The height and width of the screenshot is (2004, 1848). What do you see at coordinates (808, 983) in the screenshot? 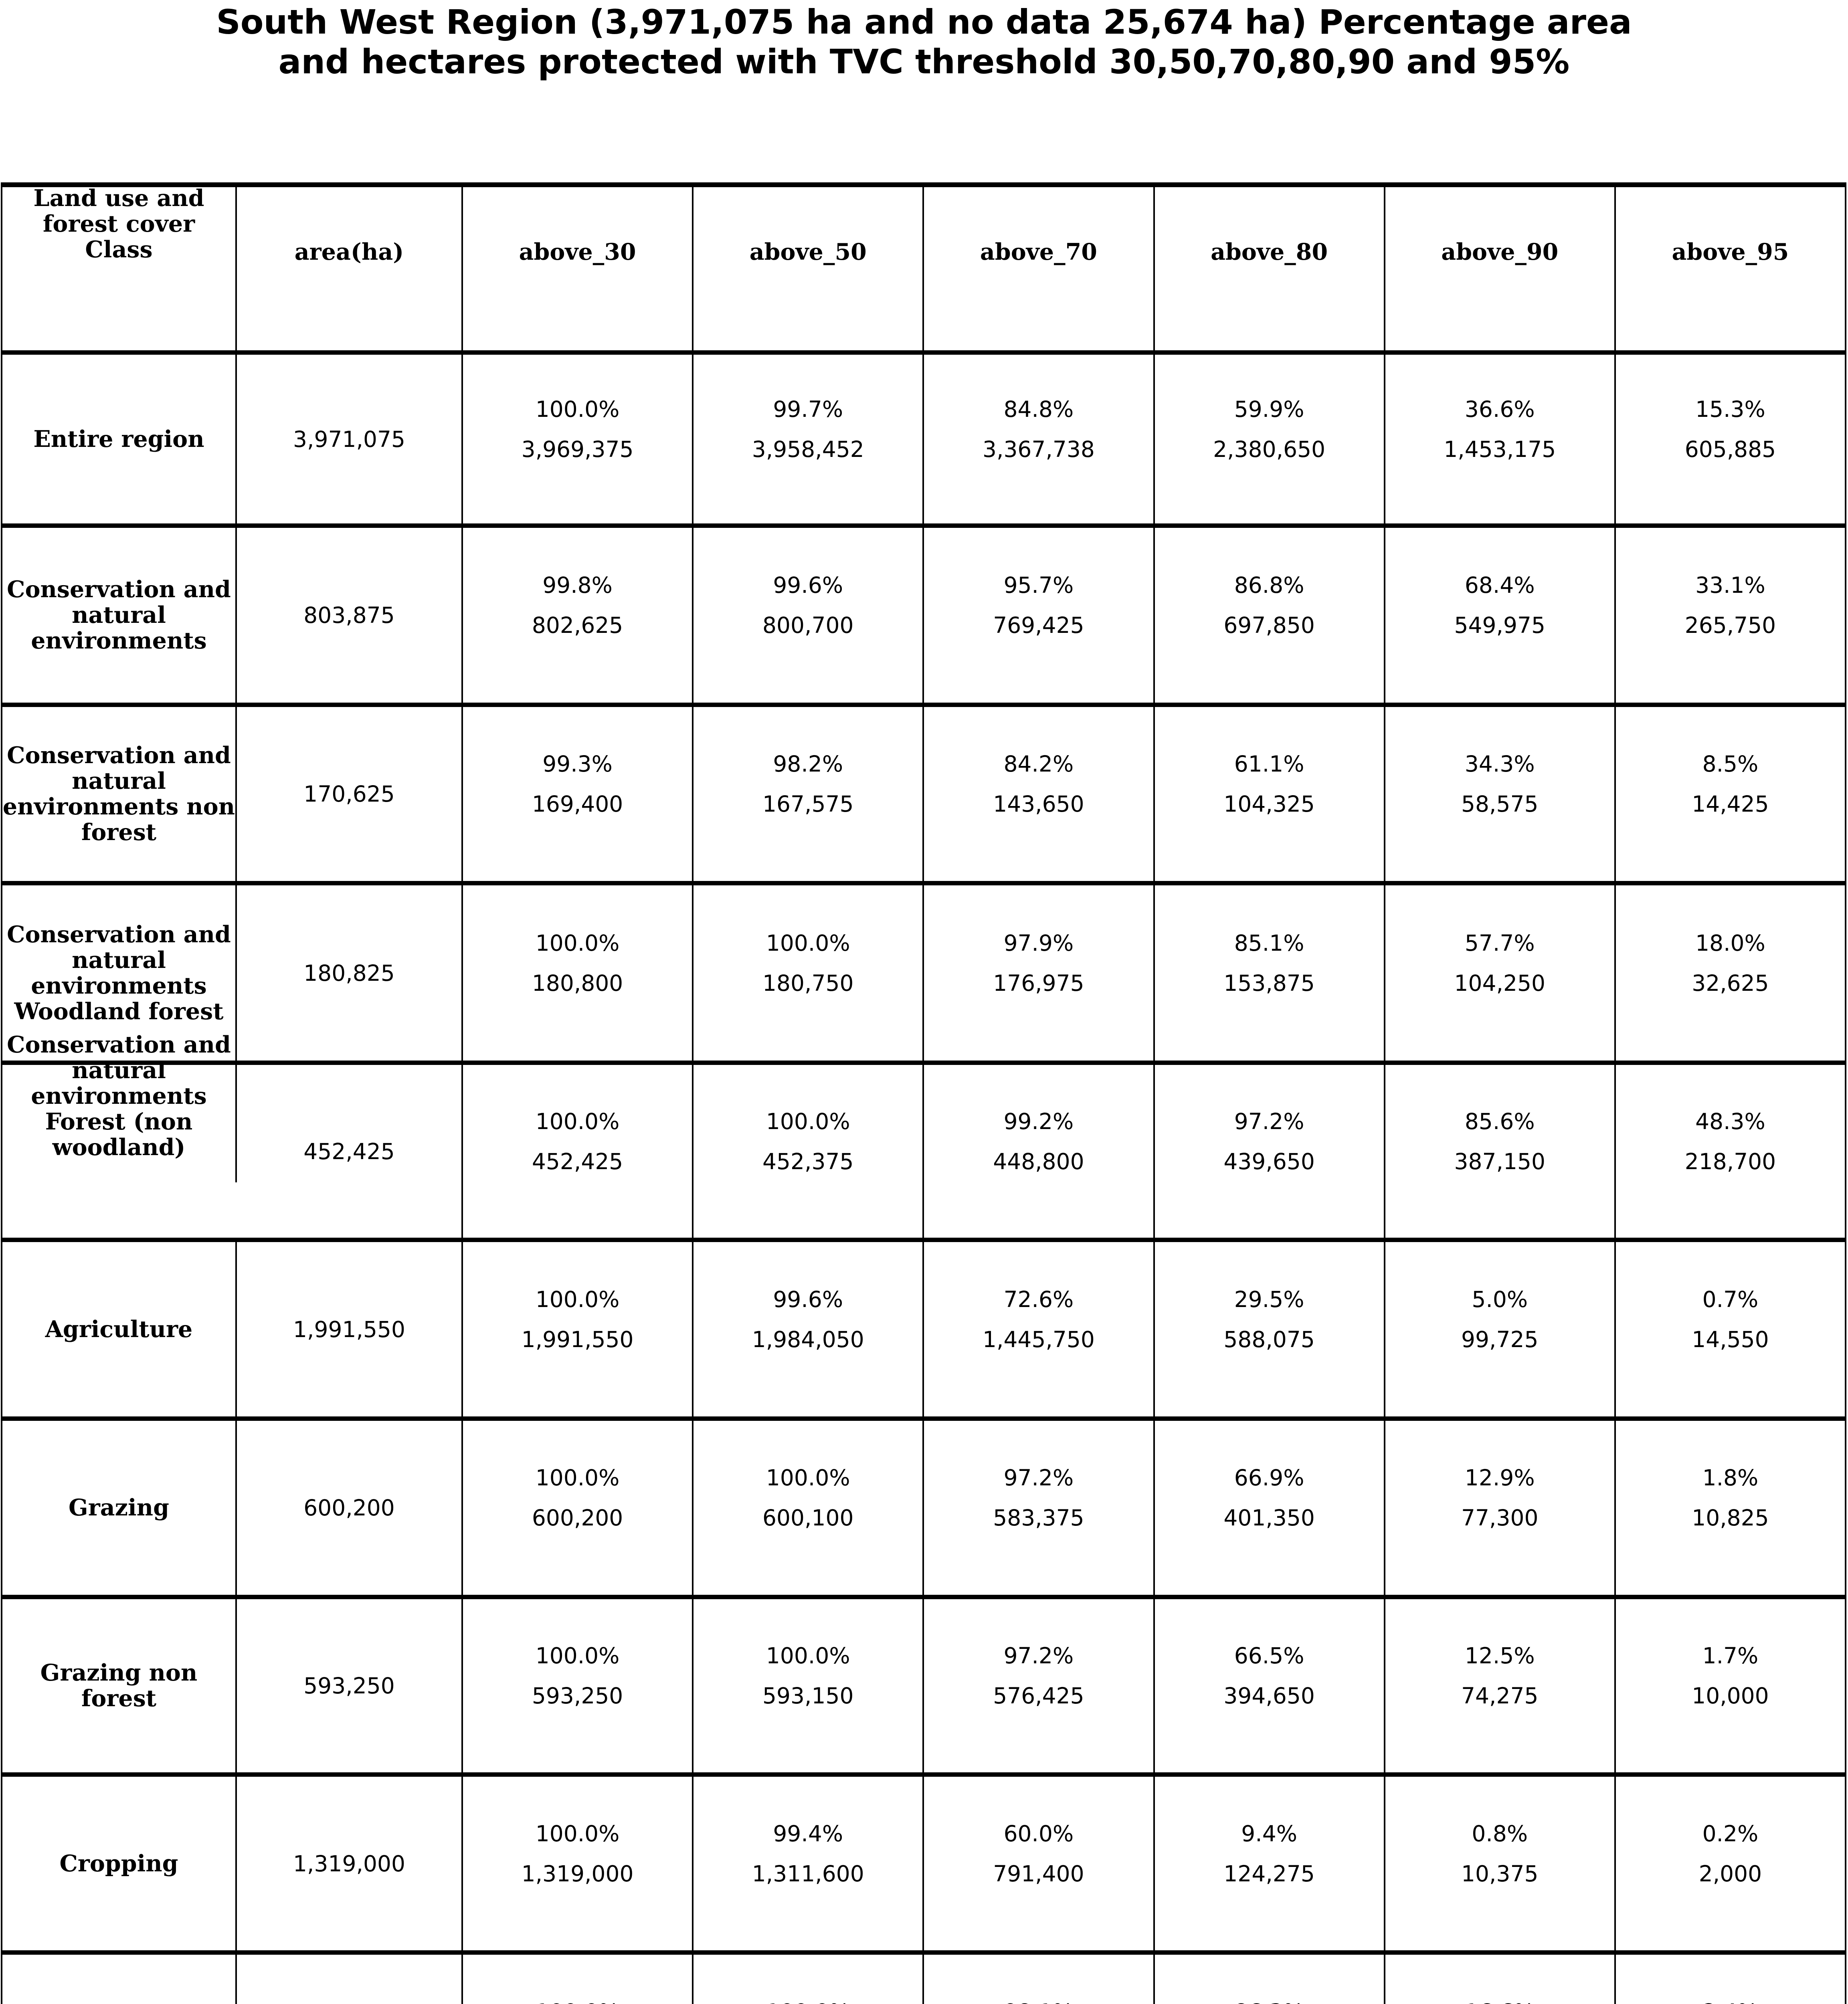
I see `hectares-value: 180,750` at bounding box center [808, 983].